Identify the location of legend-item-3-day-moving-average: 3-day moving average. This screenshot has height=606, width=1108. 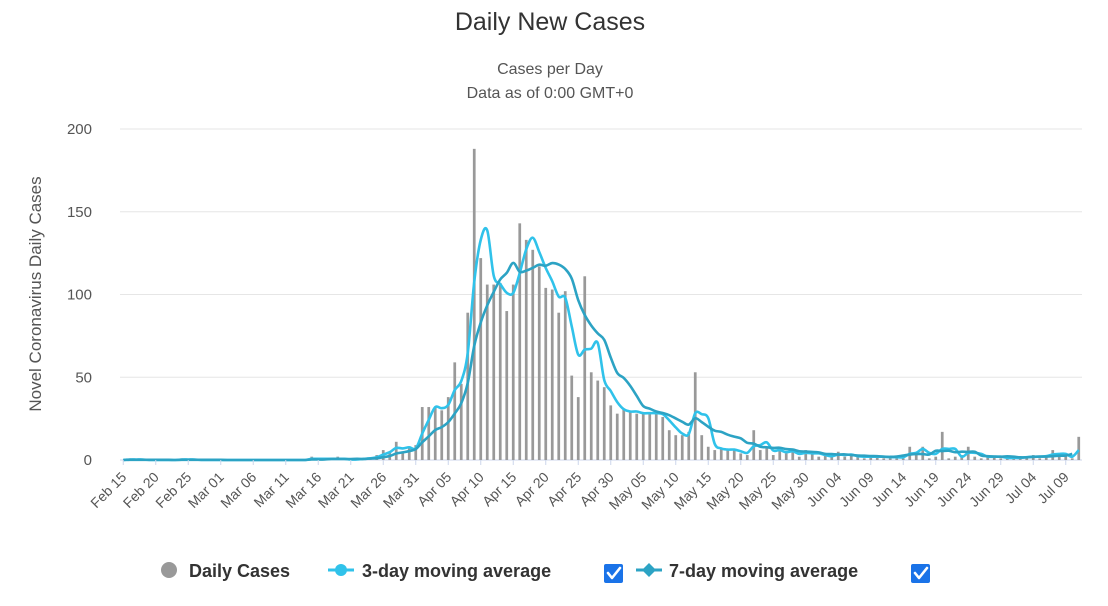
(439, 571).